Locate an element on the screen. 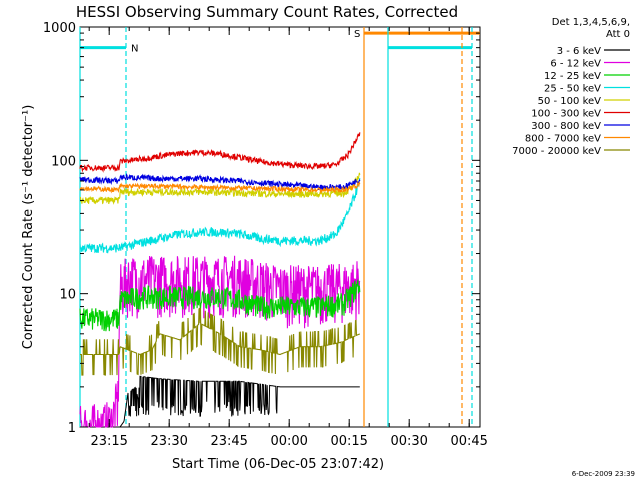 This screenshot has height=480, width=640. y-tick-label: 10 is located at coordinates (67, 295).